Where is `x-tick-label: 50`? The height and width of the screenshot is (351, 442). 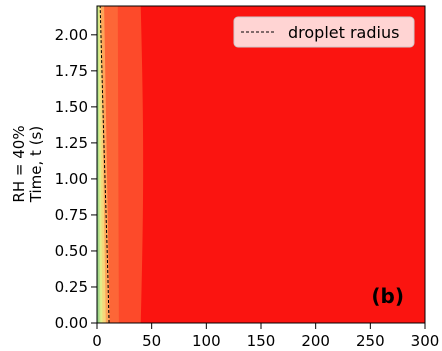
x-tick-label: 50 is located at coordinates (151, 341).